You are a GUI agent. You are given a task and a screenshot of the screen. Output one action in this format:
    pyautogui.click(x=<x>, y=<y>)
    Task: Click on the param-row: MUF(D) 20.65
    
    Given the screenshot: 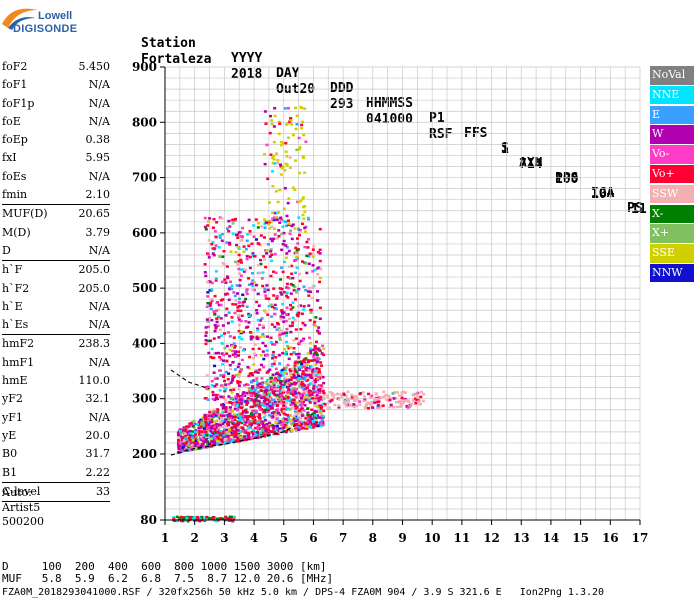 What is the action you would take?
    pyautogui.click(x=56, y=214)
    